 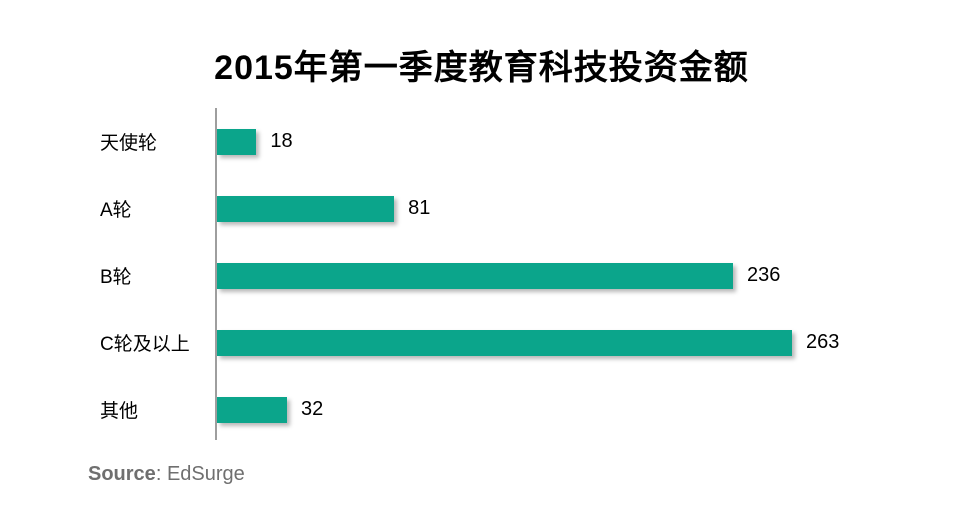 What do you see at coordinates (119, 411) in the screenshot?
I see `category-label: 其他` at bounding box center [119, 411].